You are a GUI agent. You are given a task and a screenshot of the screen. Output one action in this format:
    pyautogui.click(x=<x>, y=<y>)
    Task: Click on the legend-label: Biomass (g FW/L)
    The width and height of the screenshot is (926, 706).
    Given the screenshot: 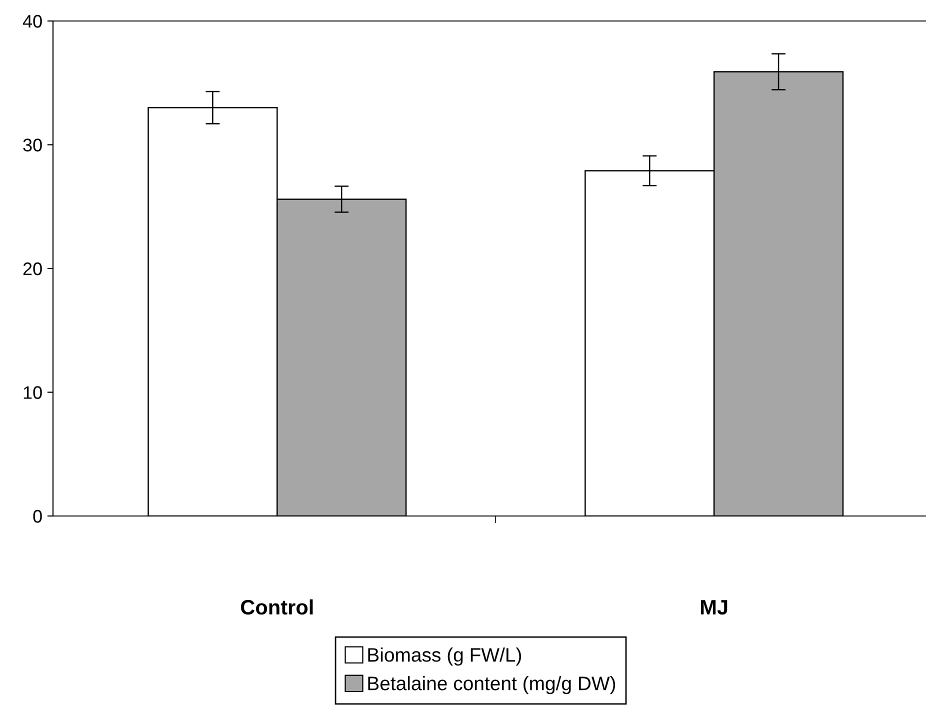 What is the action you would take?
    pyautogui.click(x=445, y=657)
    